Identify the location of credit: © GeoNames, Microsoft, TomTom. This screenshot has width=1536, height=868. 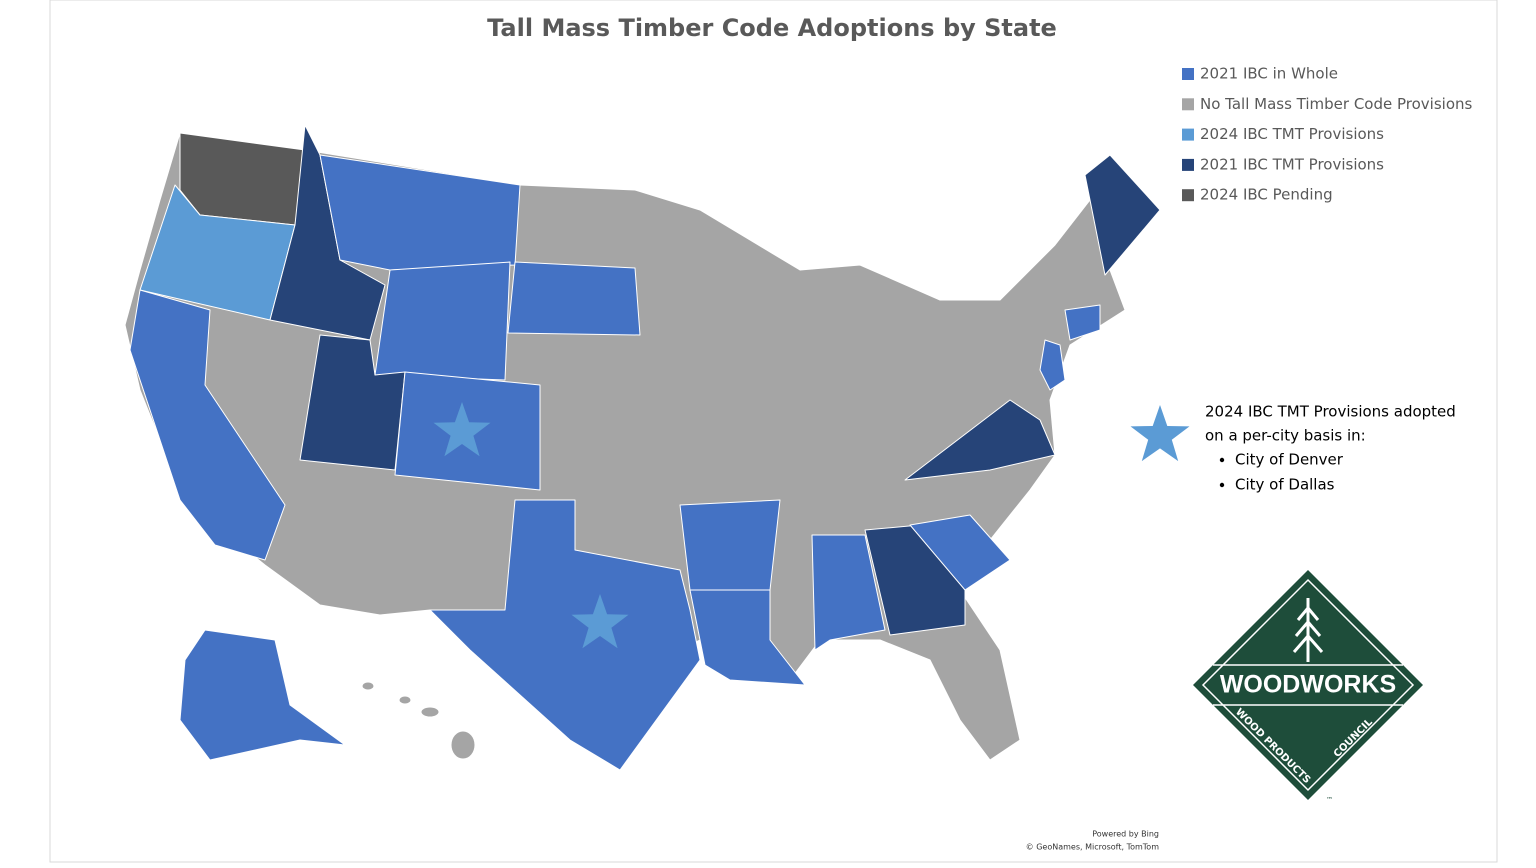
(1093, 847).